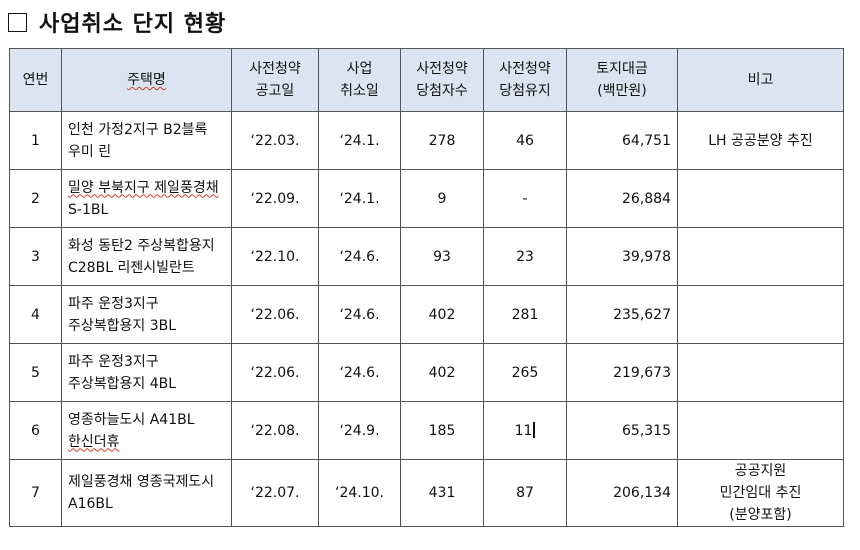  Describe the element at coordinates (534, 429) in the screenshot. I see `text-cursor-icon` at that location.